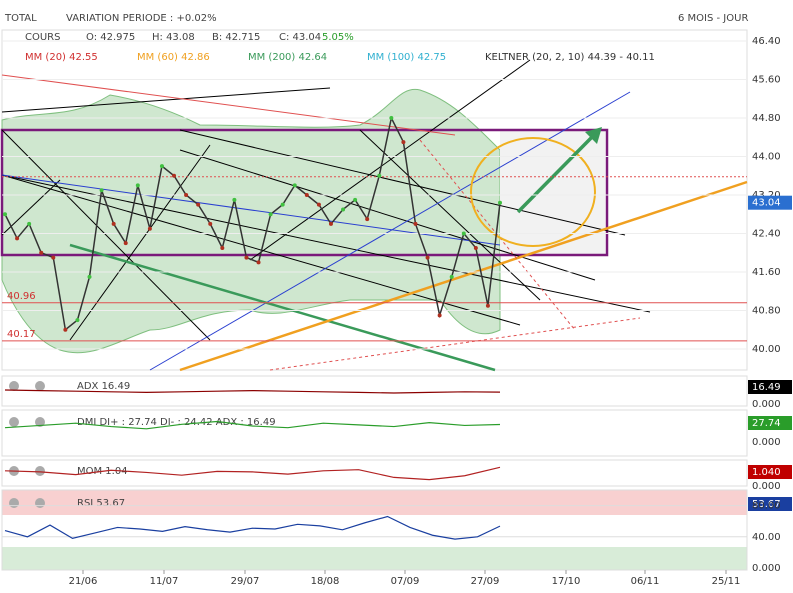 Image resolution: width=793 pixels, height=593 pixels. What do you see at coordinates (766, 311) in the screenshot?
I see `y-tick-label: 40.80` at bounding box center [766, 311].